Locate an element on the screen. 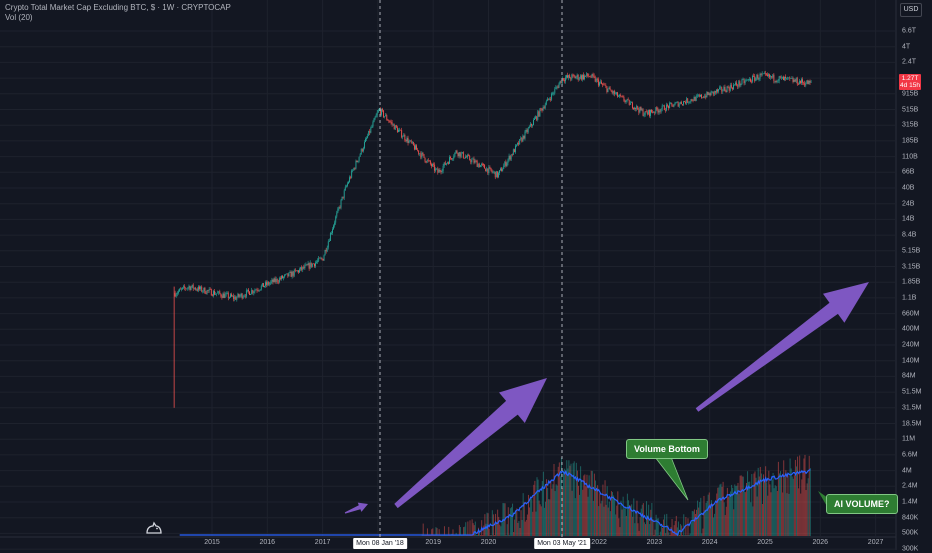  y-tick-label: 660M is located at coordinates (911, 314).